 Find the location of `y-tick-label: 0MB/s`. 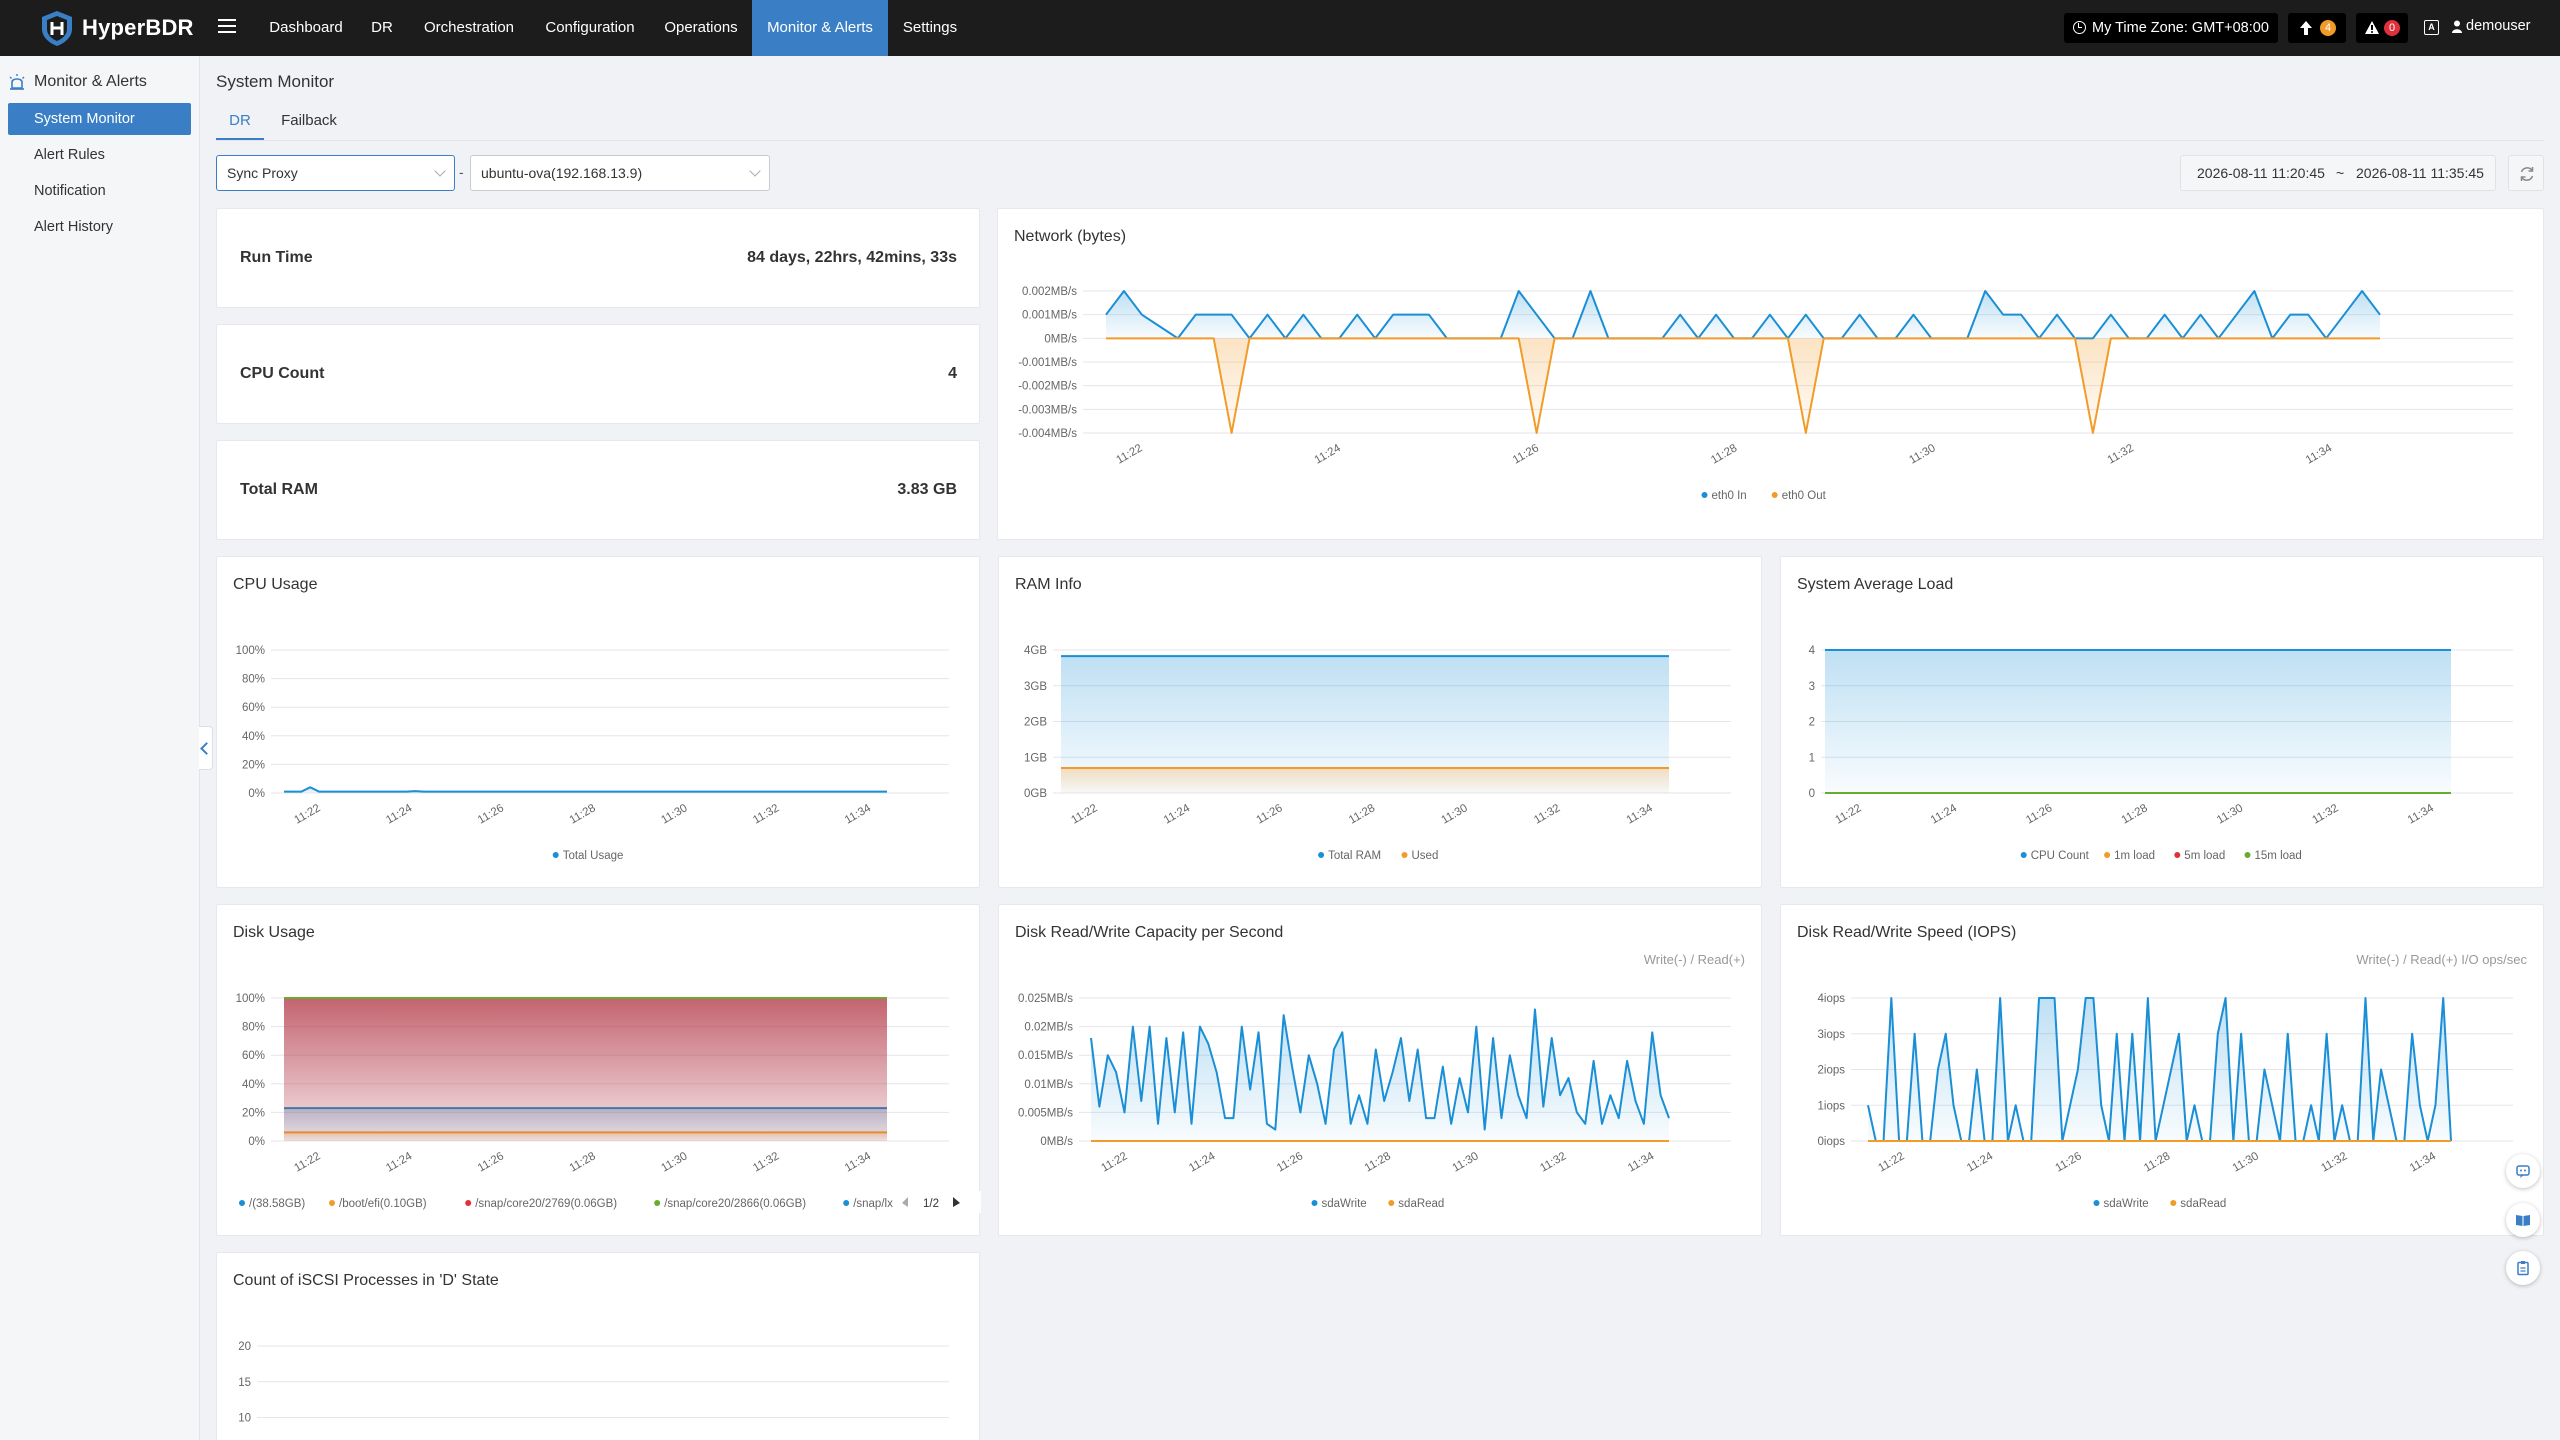

y-tick-label: 0MB/s is located at coordinates (1056, 1142).